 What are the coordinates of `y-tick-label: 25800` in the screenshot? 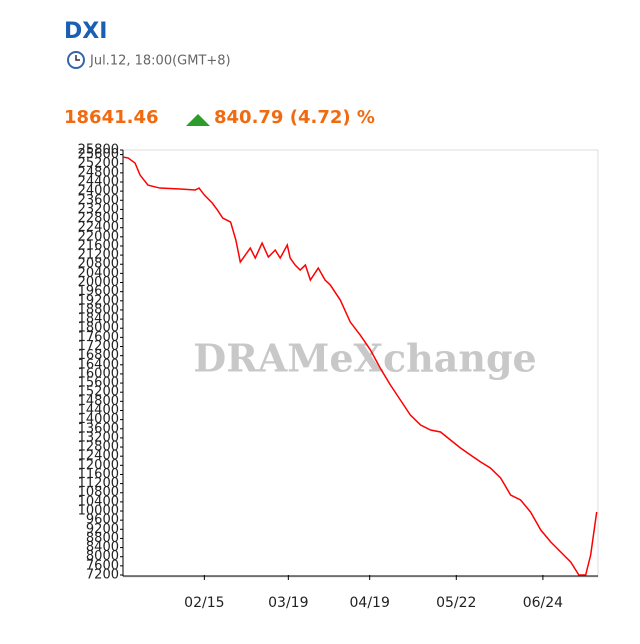 It's located at (98, 150).